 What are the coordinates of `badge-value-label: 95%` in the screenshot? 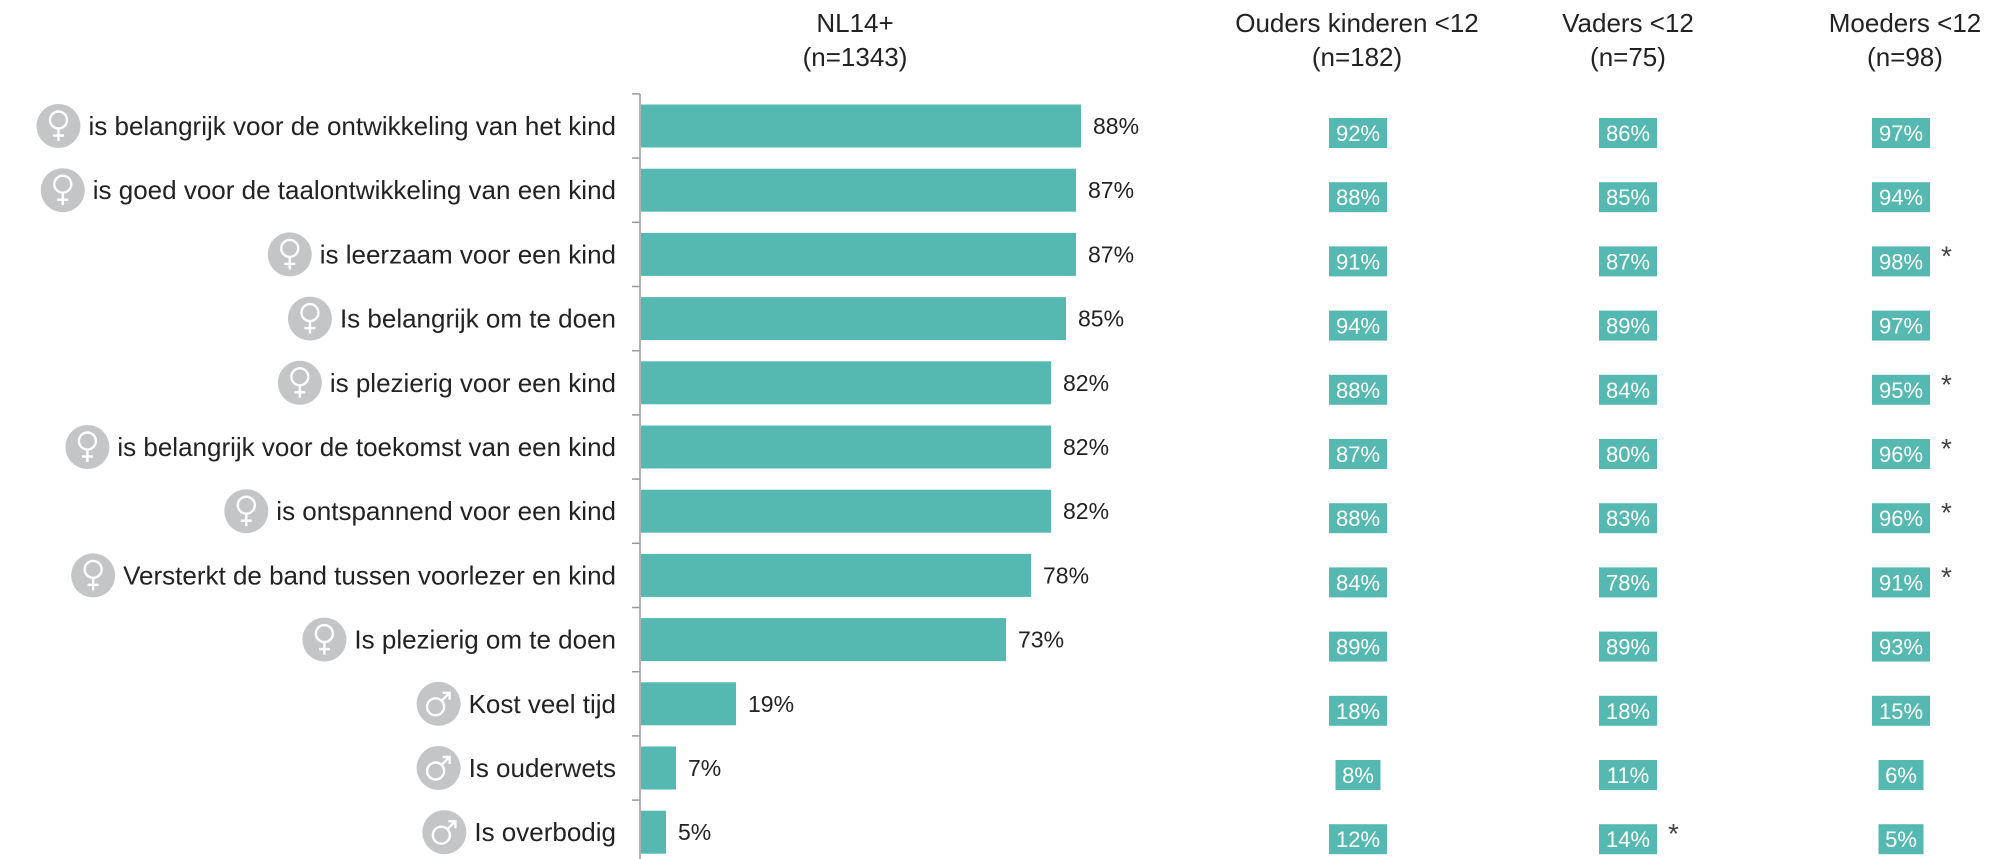 It's located at (1901, 390).